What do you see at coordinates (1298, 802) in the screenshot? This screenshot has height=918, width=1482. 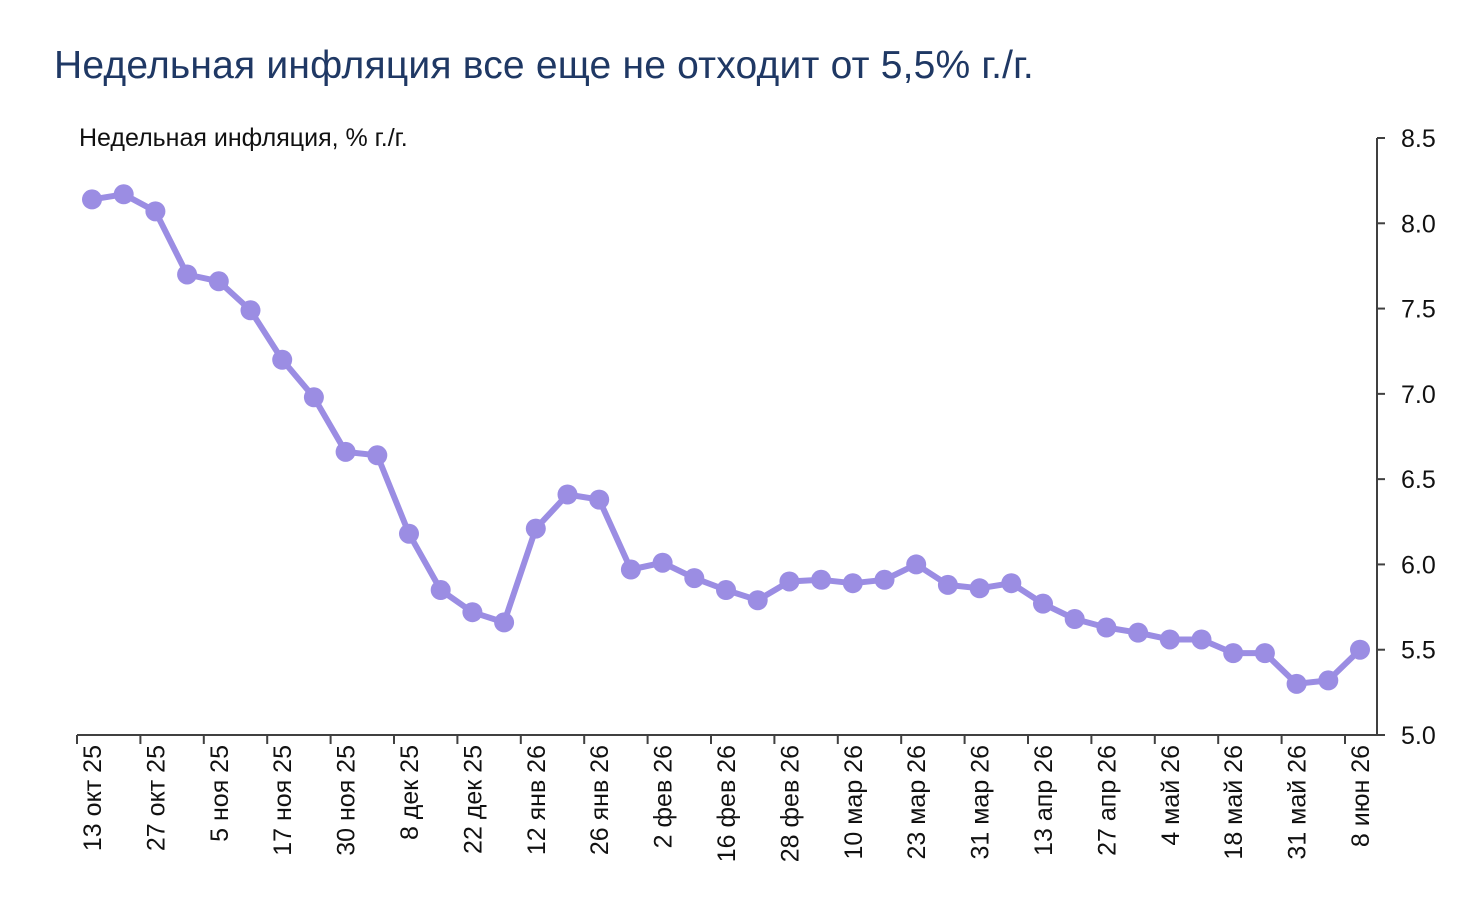 I see `x-tick-label: 31 май 26` at bounding box center [1298, 802].